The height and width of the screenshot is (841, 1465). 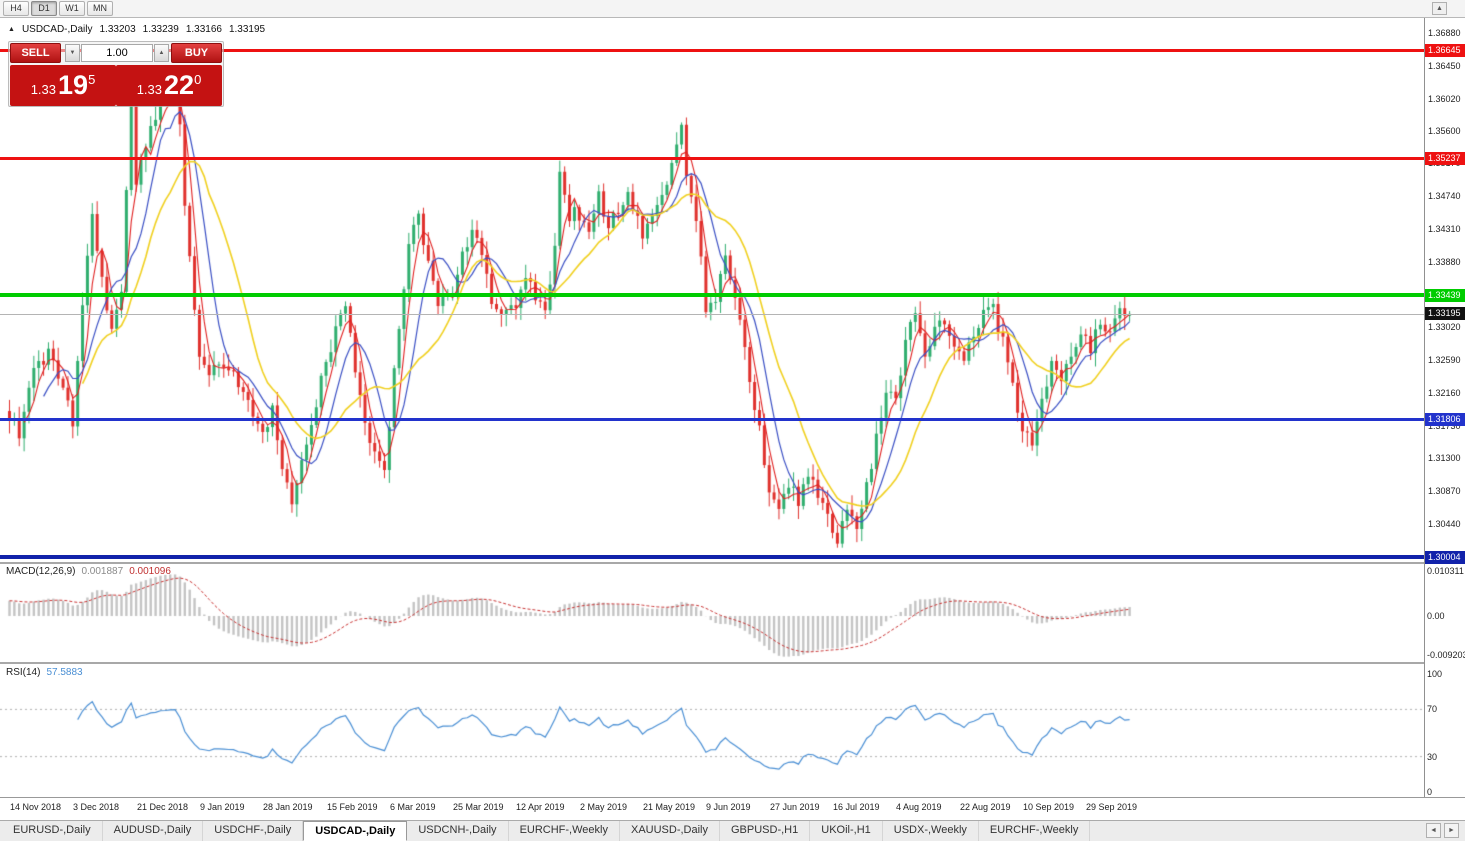 I want to click on price-axis-tick: 1.32160, so click(x=1444, y=393).